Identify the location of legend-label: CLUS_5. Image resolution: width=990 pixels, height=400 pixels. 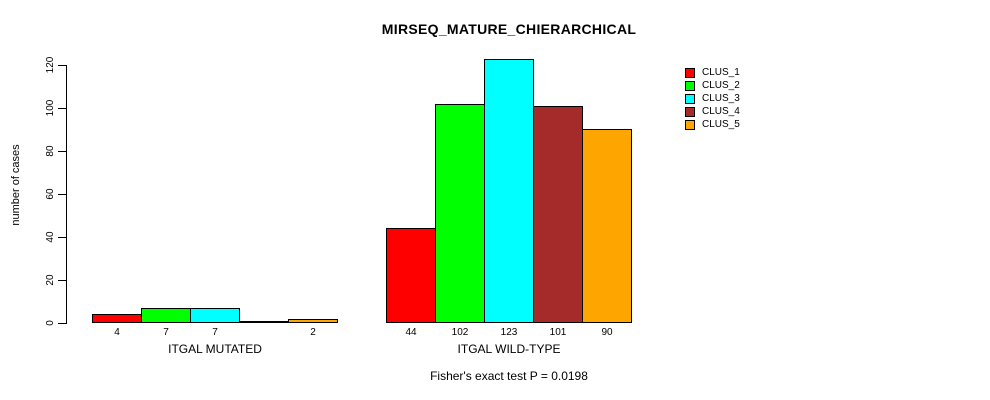
(721, 124).